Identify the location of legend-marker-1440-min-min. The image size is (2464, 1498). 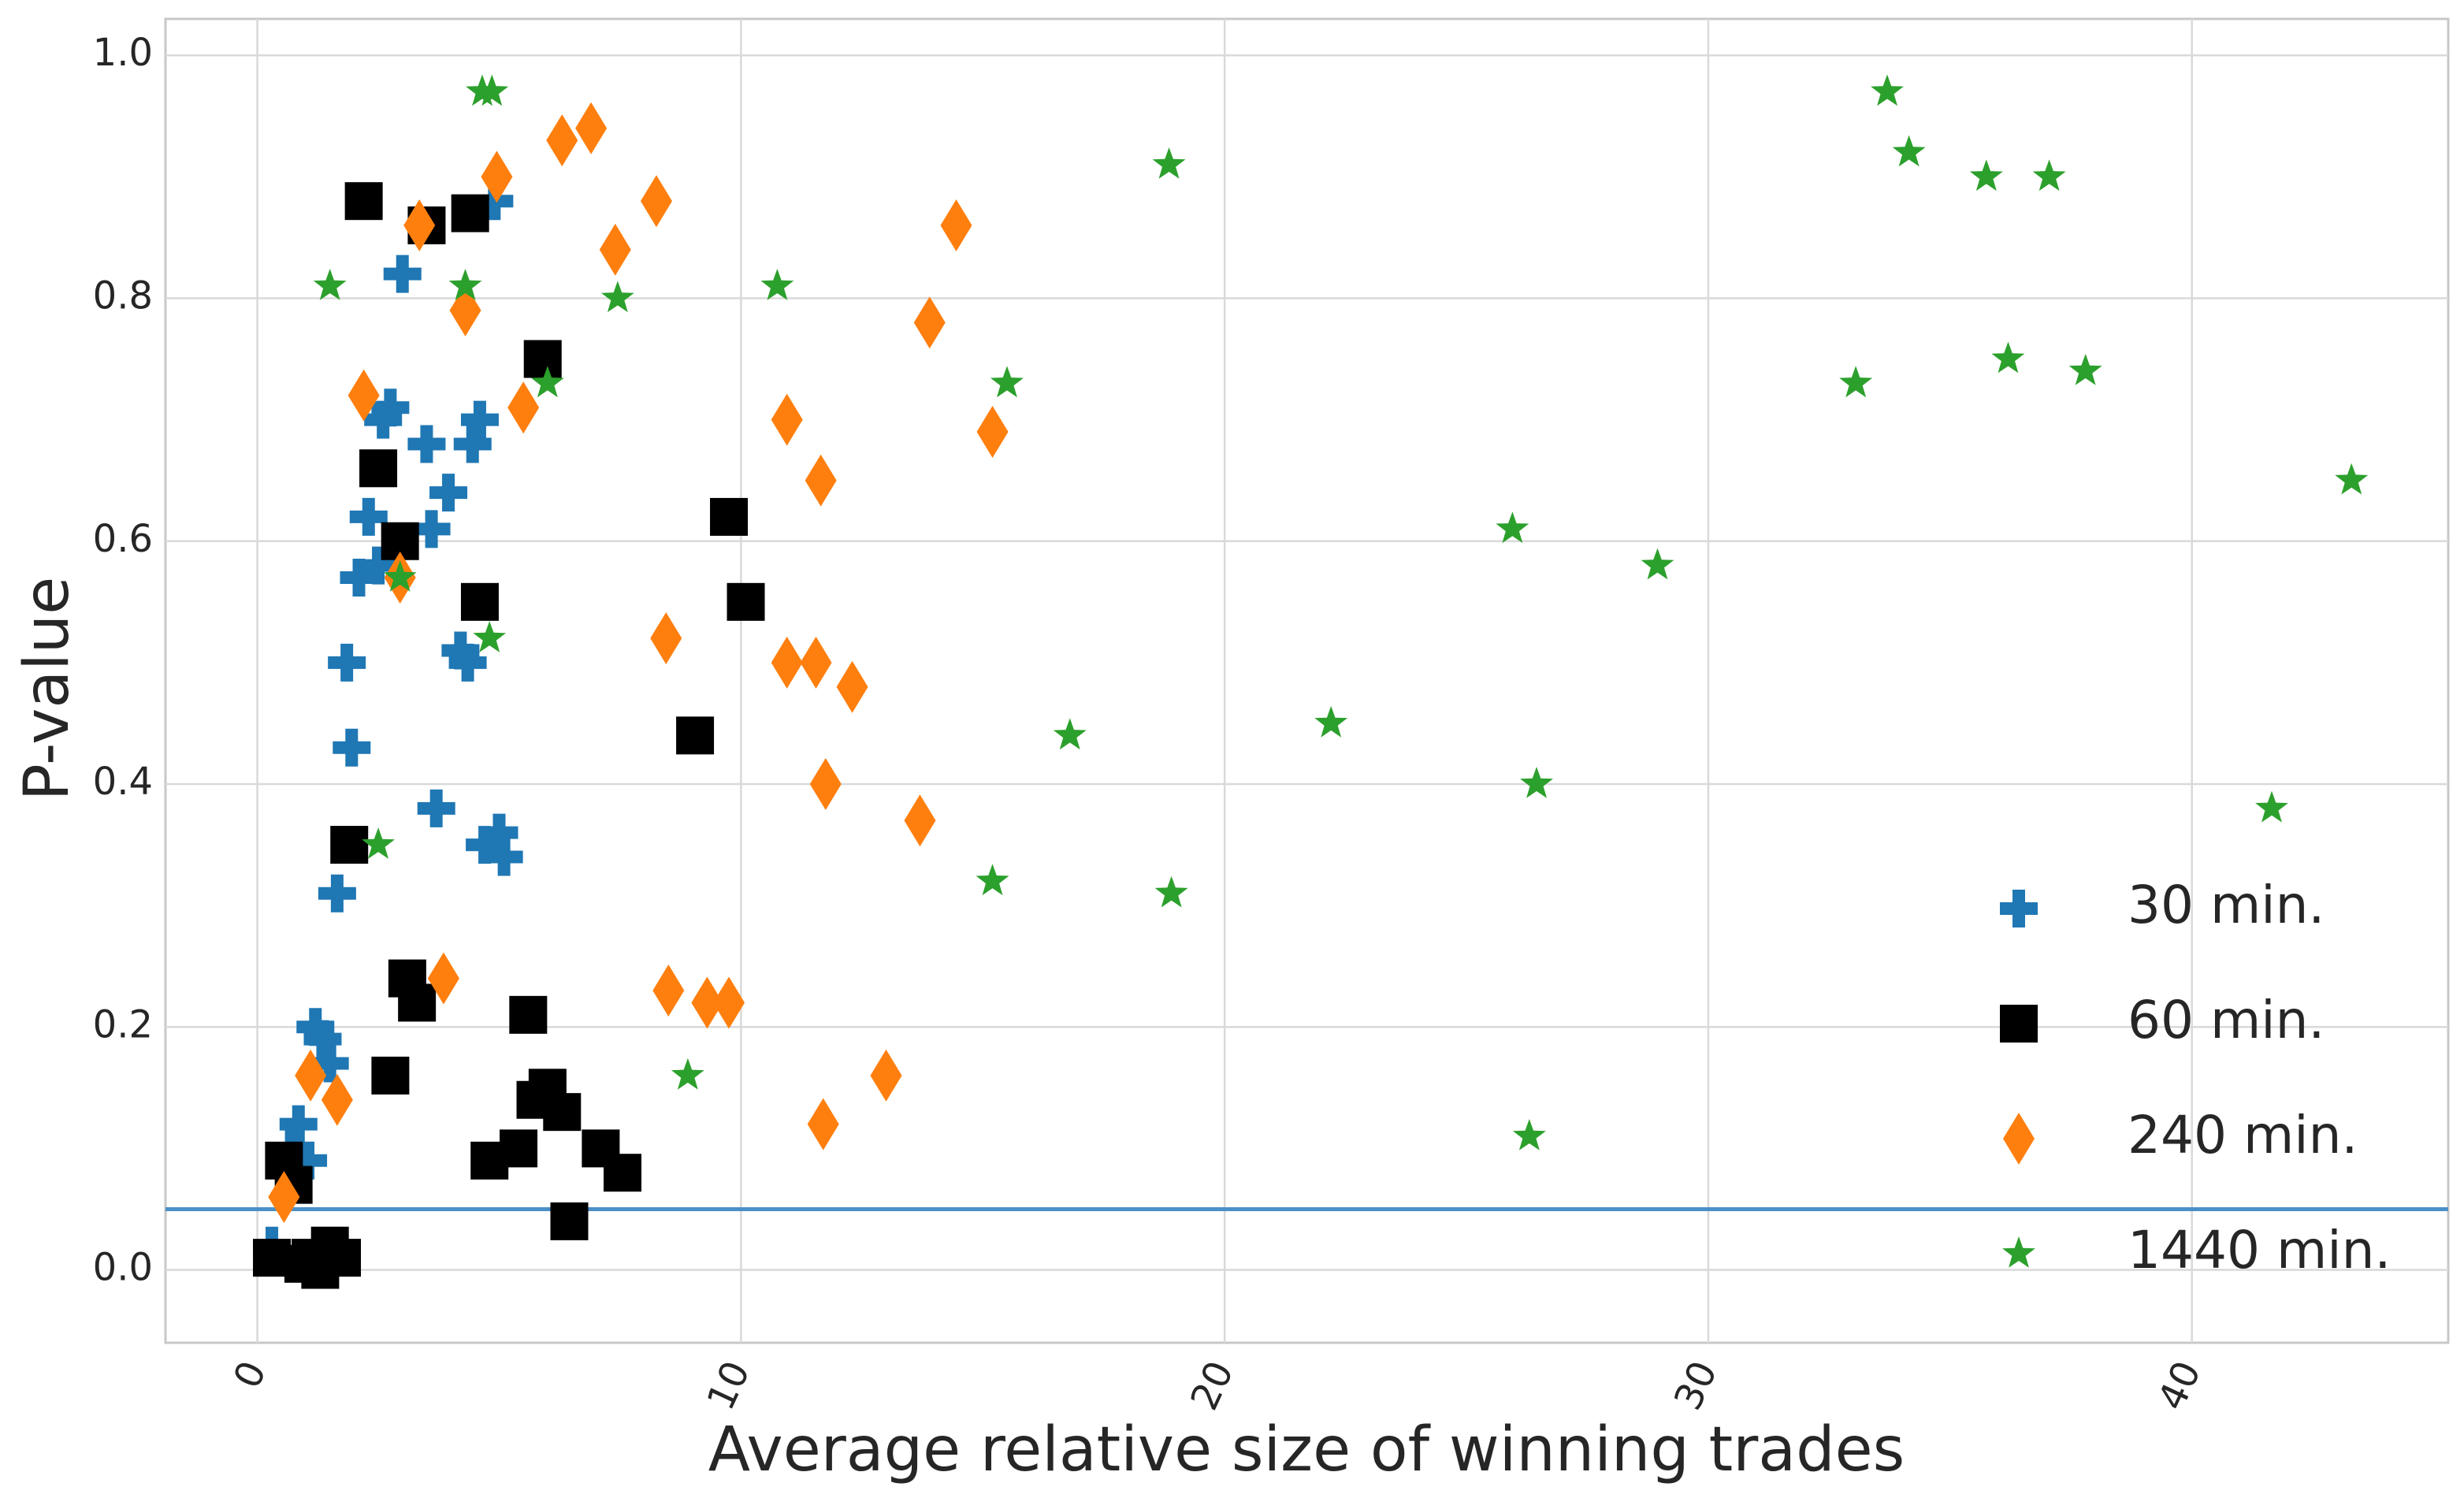
(2019, 1252).